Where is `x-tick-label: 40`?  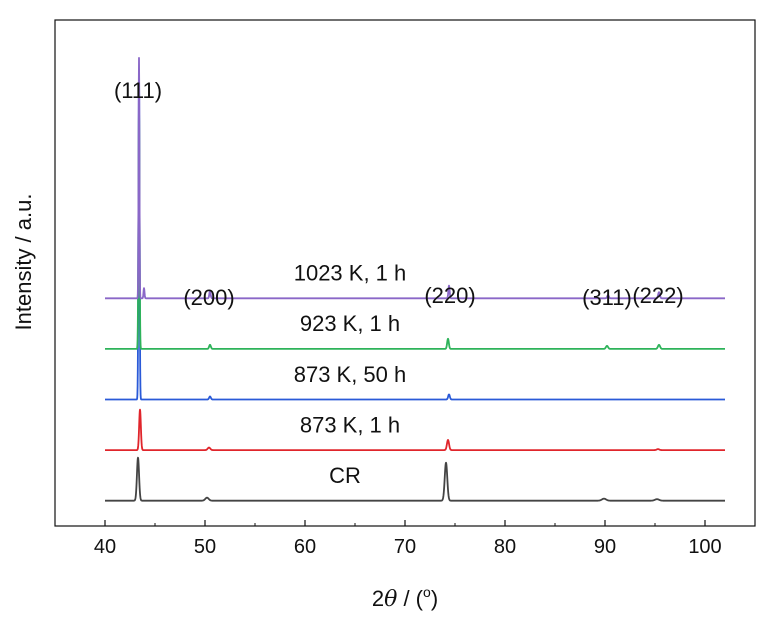
x-tick-label: 40 is located at coordinates (105, 547).